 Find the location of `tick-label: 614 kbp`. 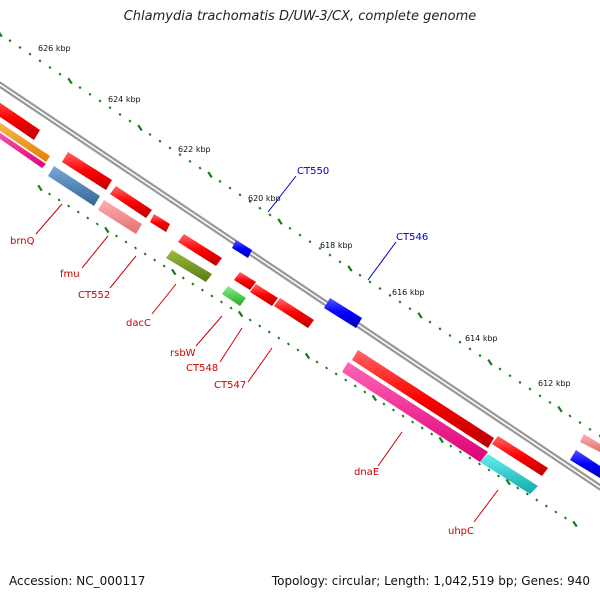

tick-label: 614 kbp is located at coordinates (481, 338).